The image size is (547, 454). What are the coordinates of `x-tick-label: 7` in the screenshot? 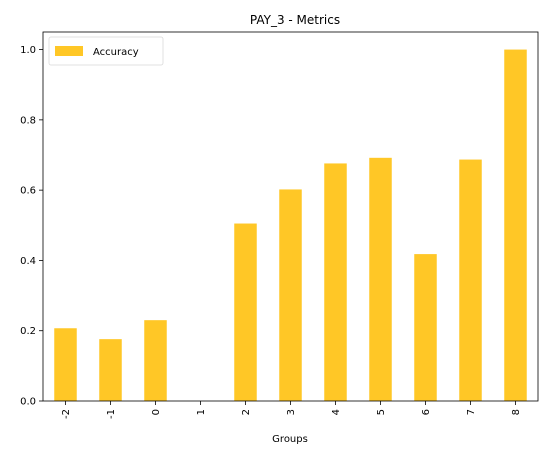 It's located at (471, 412).